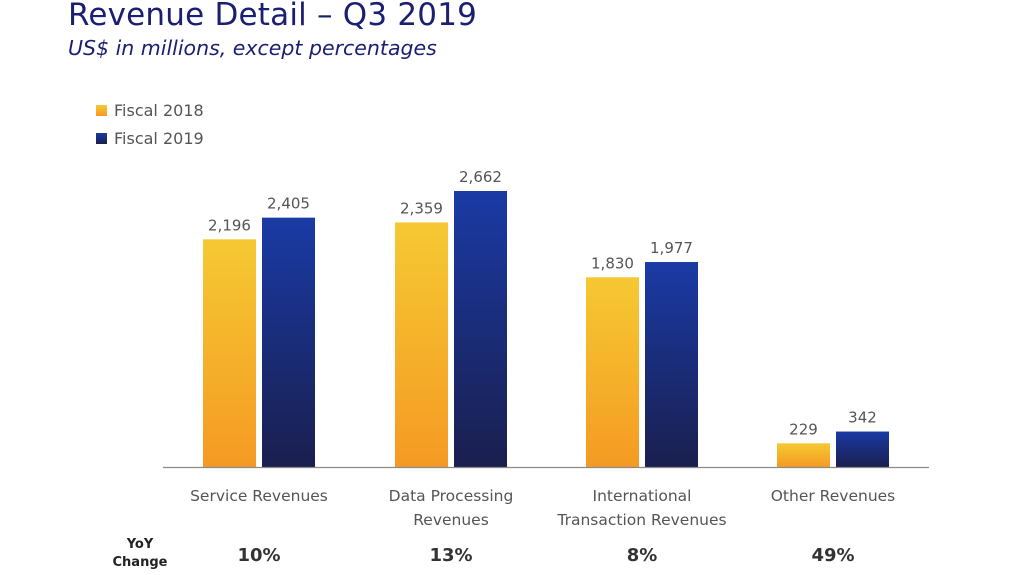 Image resolution: width=1024 pixels, height=575 pixels. I want to click on yoy-change-data-processing-revenues: 13%, so click(451, 555).